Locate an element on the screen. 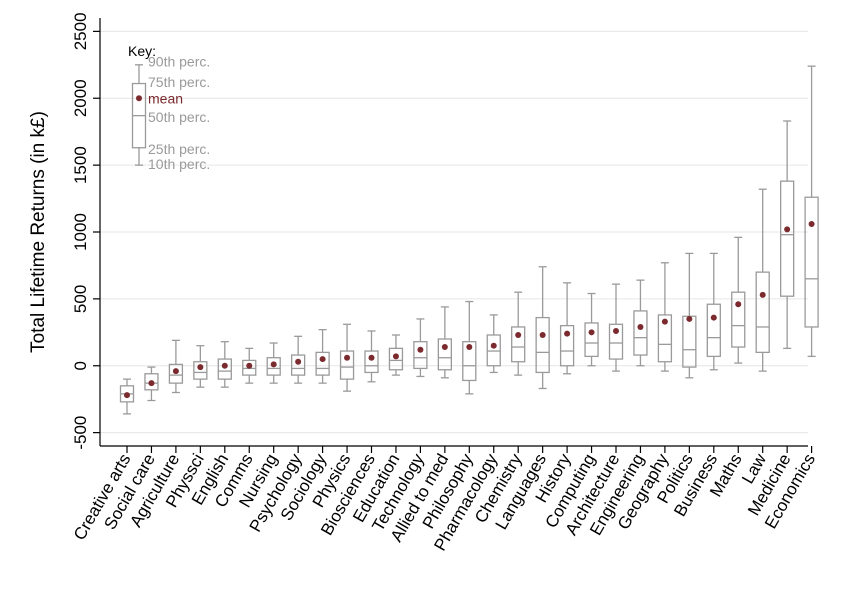 The height and width of the screenshot is (616, 848). box-agriculture is located at coordinates (176, 366).